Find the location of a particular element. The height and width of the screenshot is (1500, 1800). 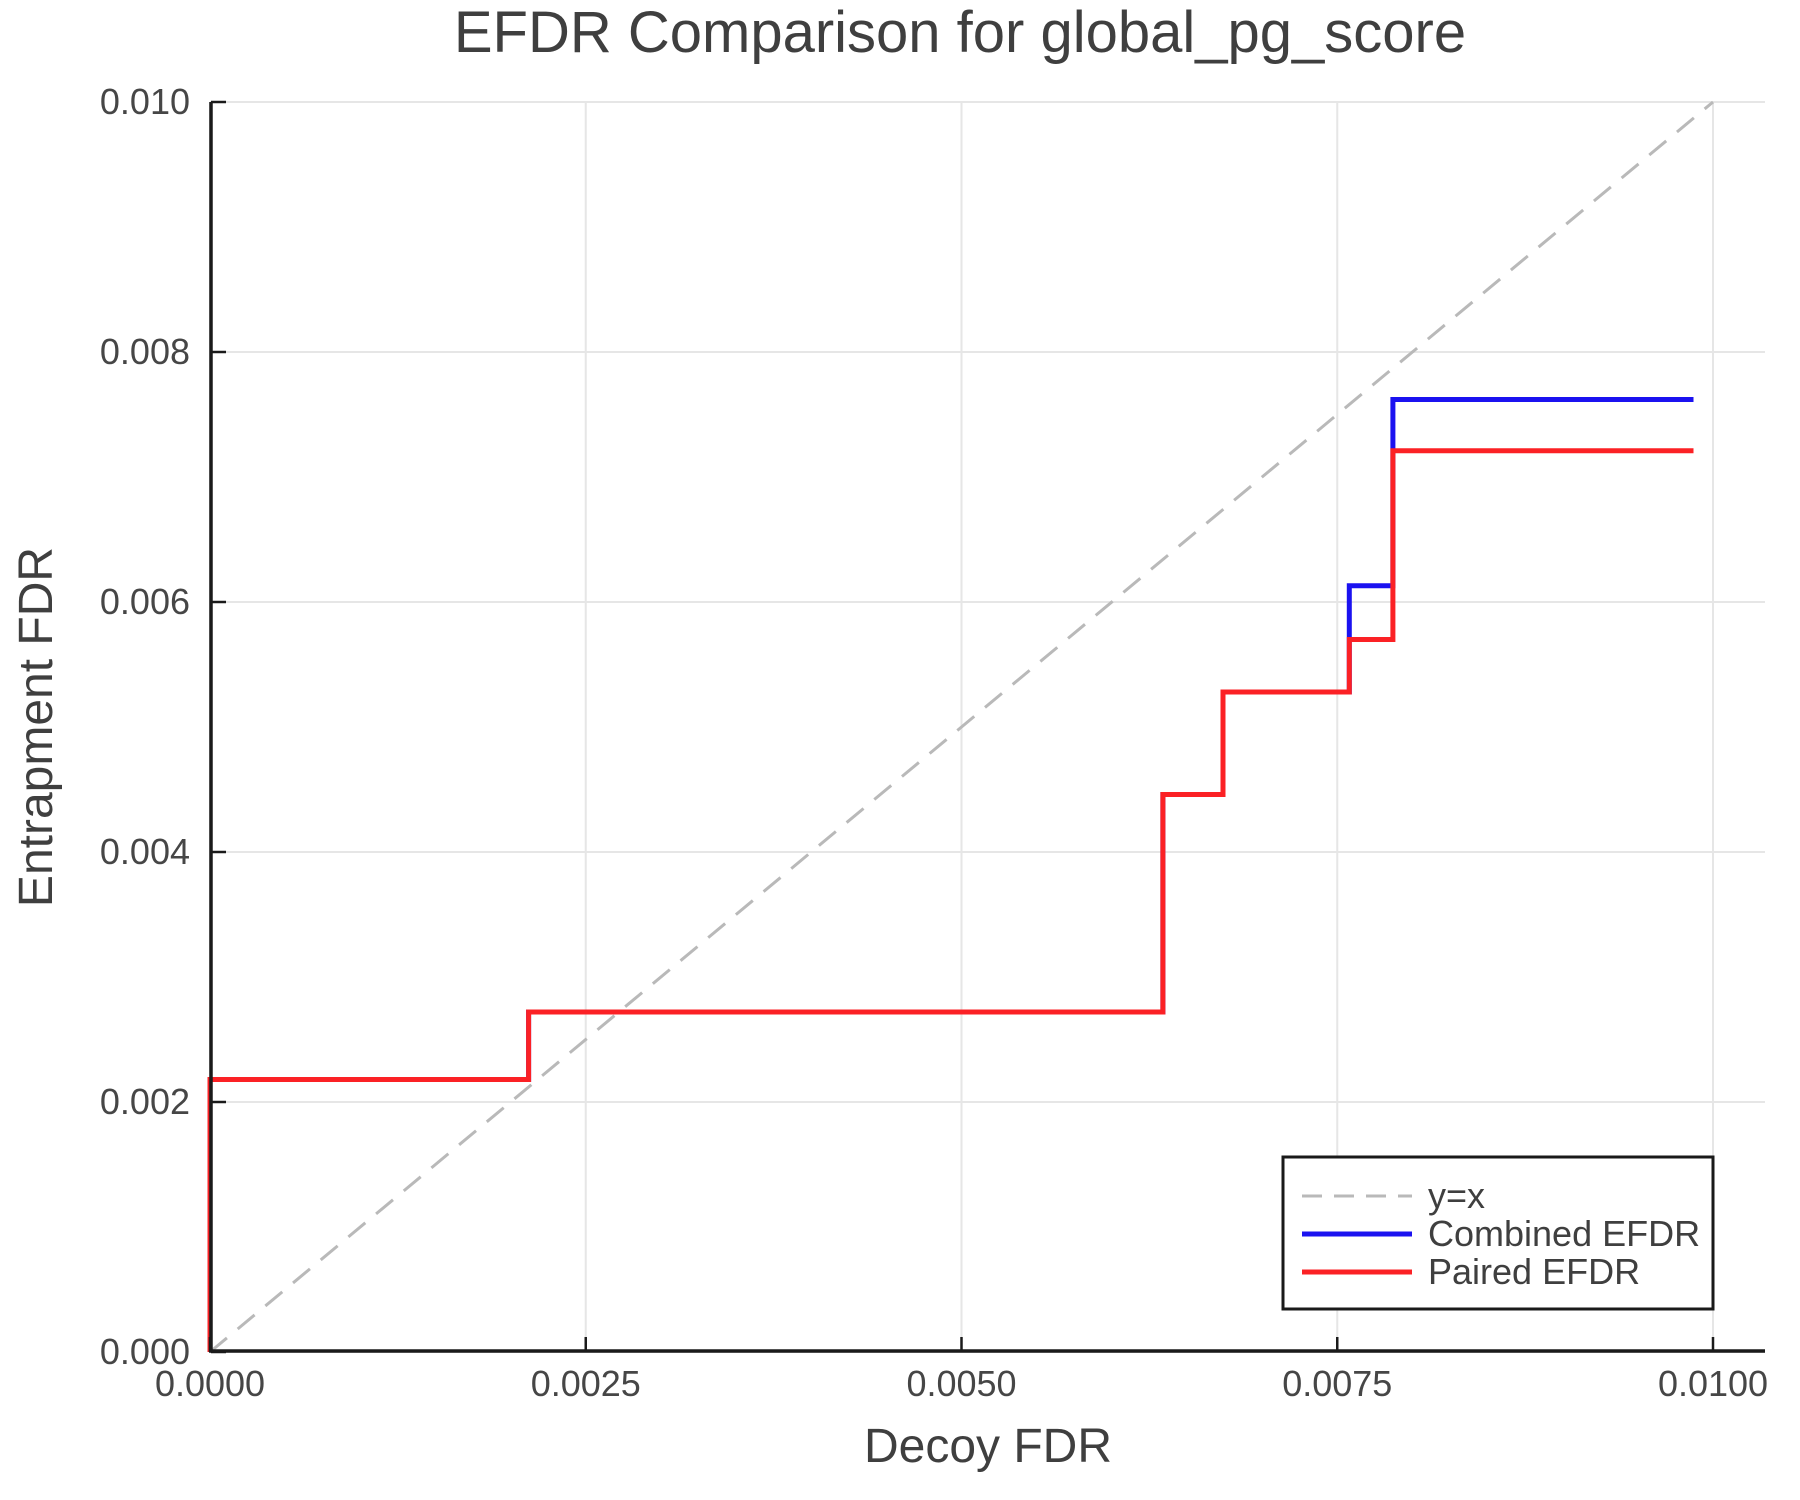

y-tick-label-1: 0.002 is located at coordinates (145, 1101).